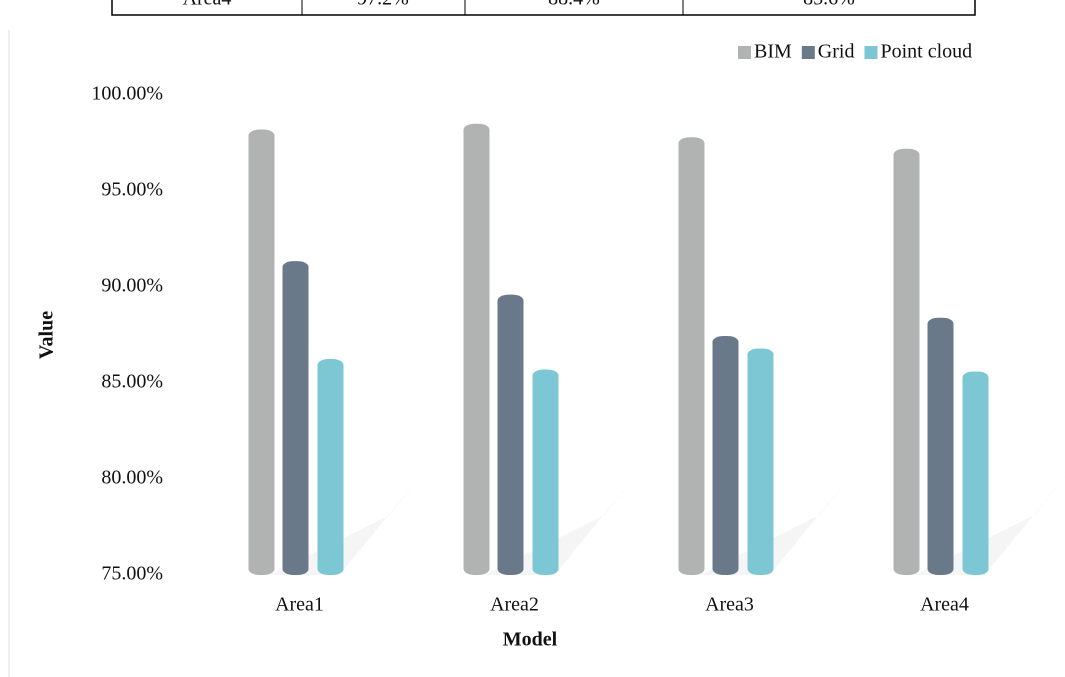  Describe the element at coordinates (944, 605) in the screenshot. I see `x-tick-label: Area4` at that location.